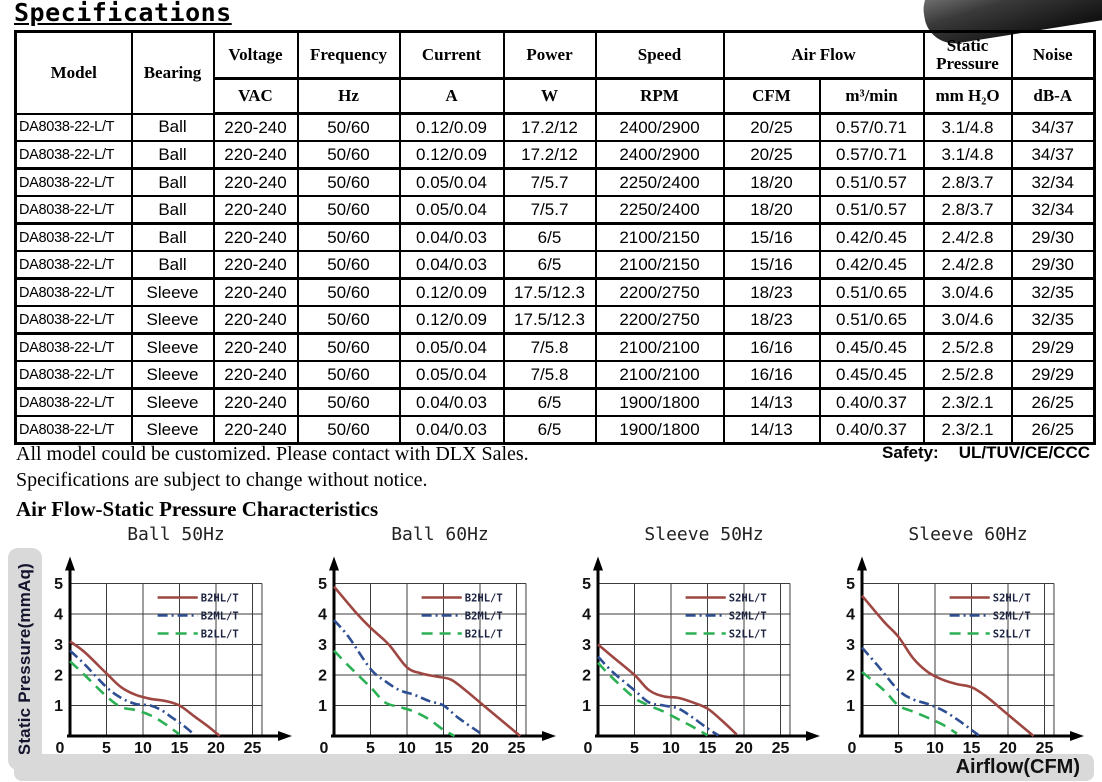 This screenshot has width=1102, height=782. I want to click on header-bearing: Bearing, so click(172, 72).